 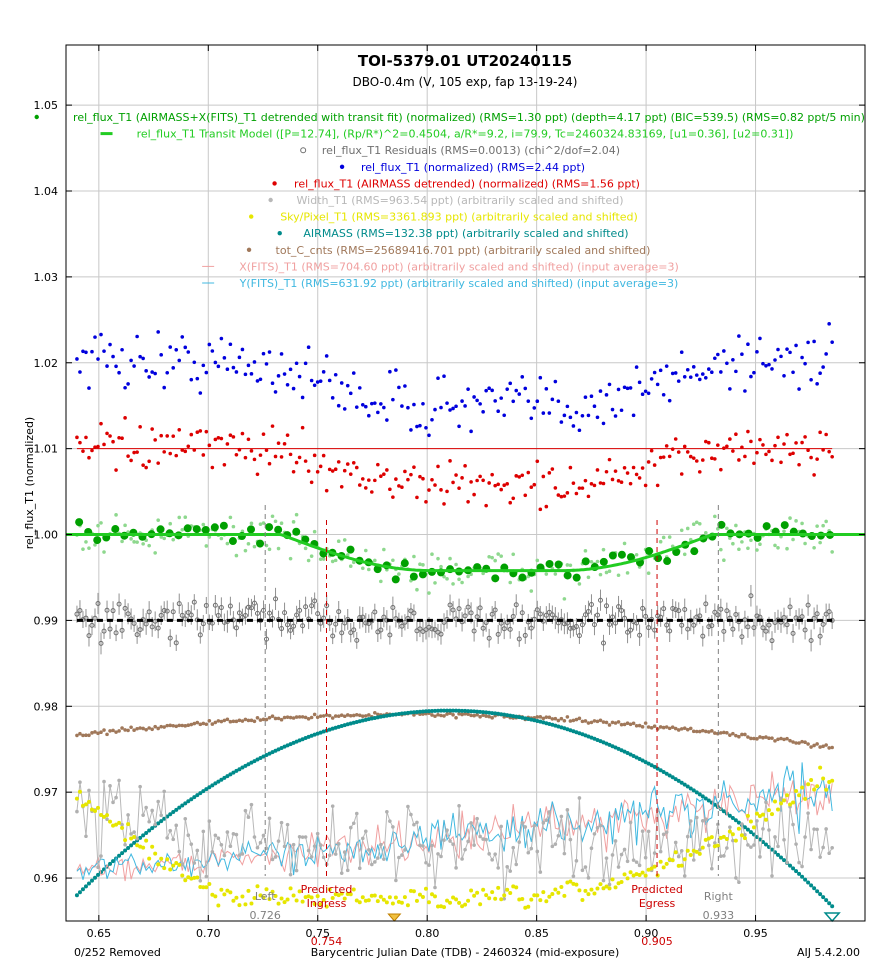 What do you see at coordinates (657, 941) in the screenshot?
I see `marker-value: 0.905` at bounding box center [657, 941].